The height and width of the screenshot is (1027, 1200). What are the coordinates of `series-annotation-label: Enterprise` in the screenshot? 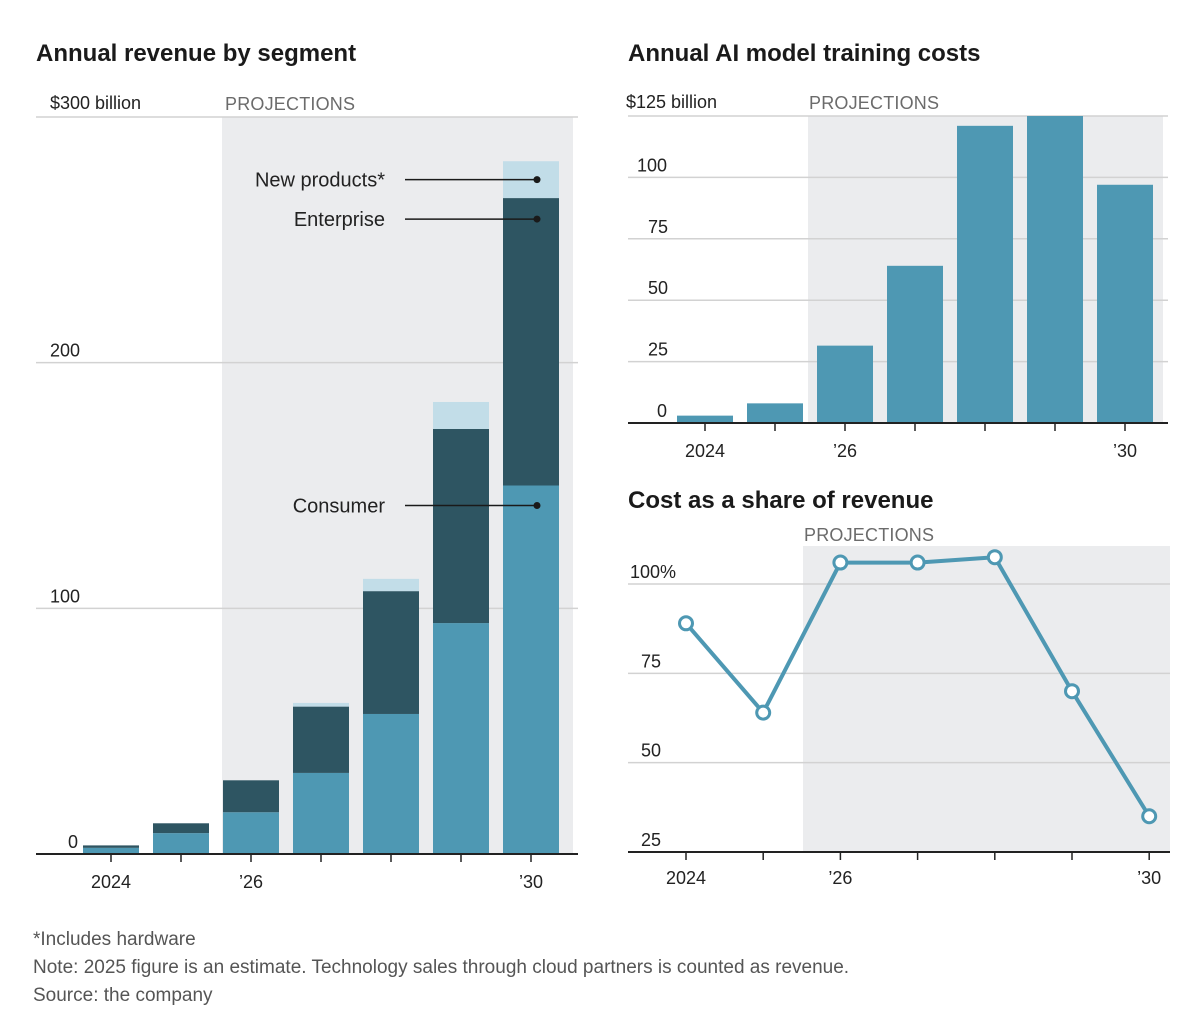 It's located at (339, 220).